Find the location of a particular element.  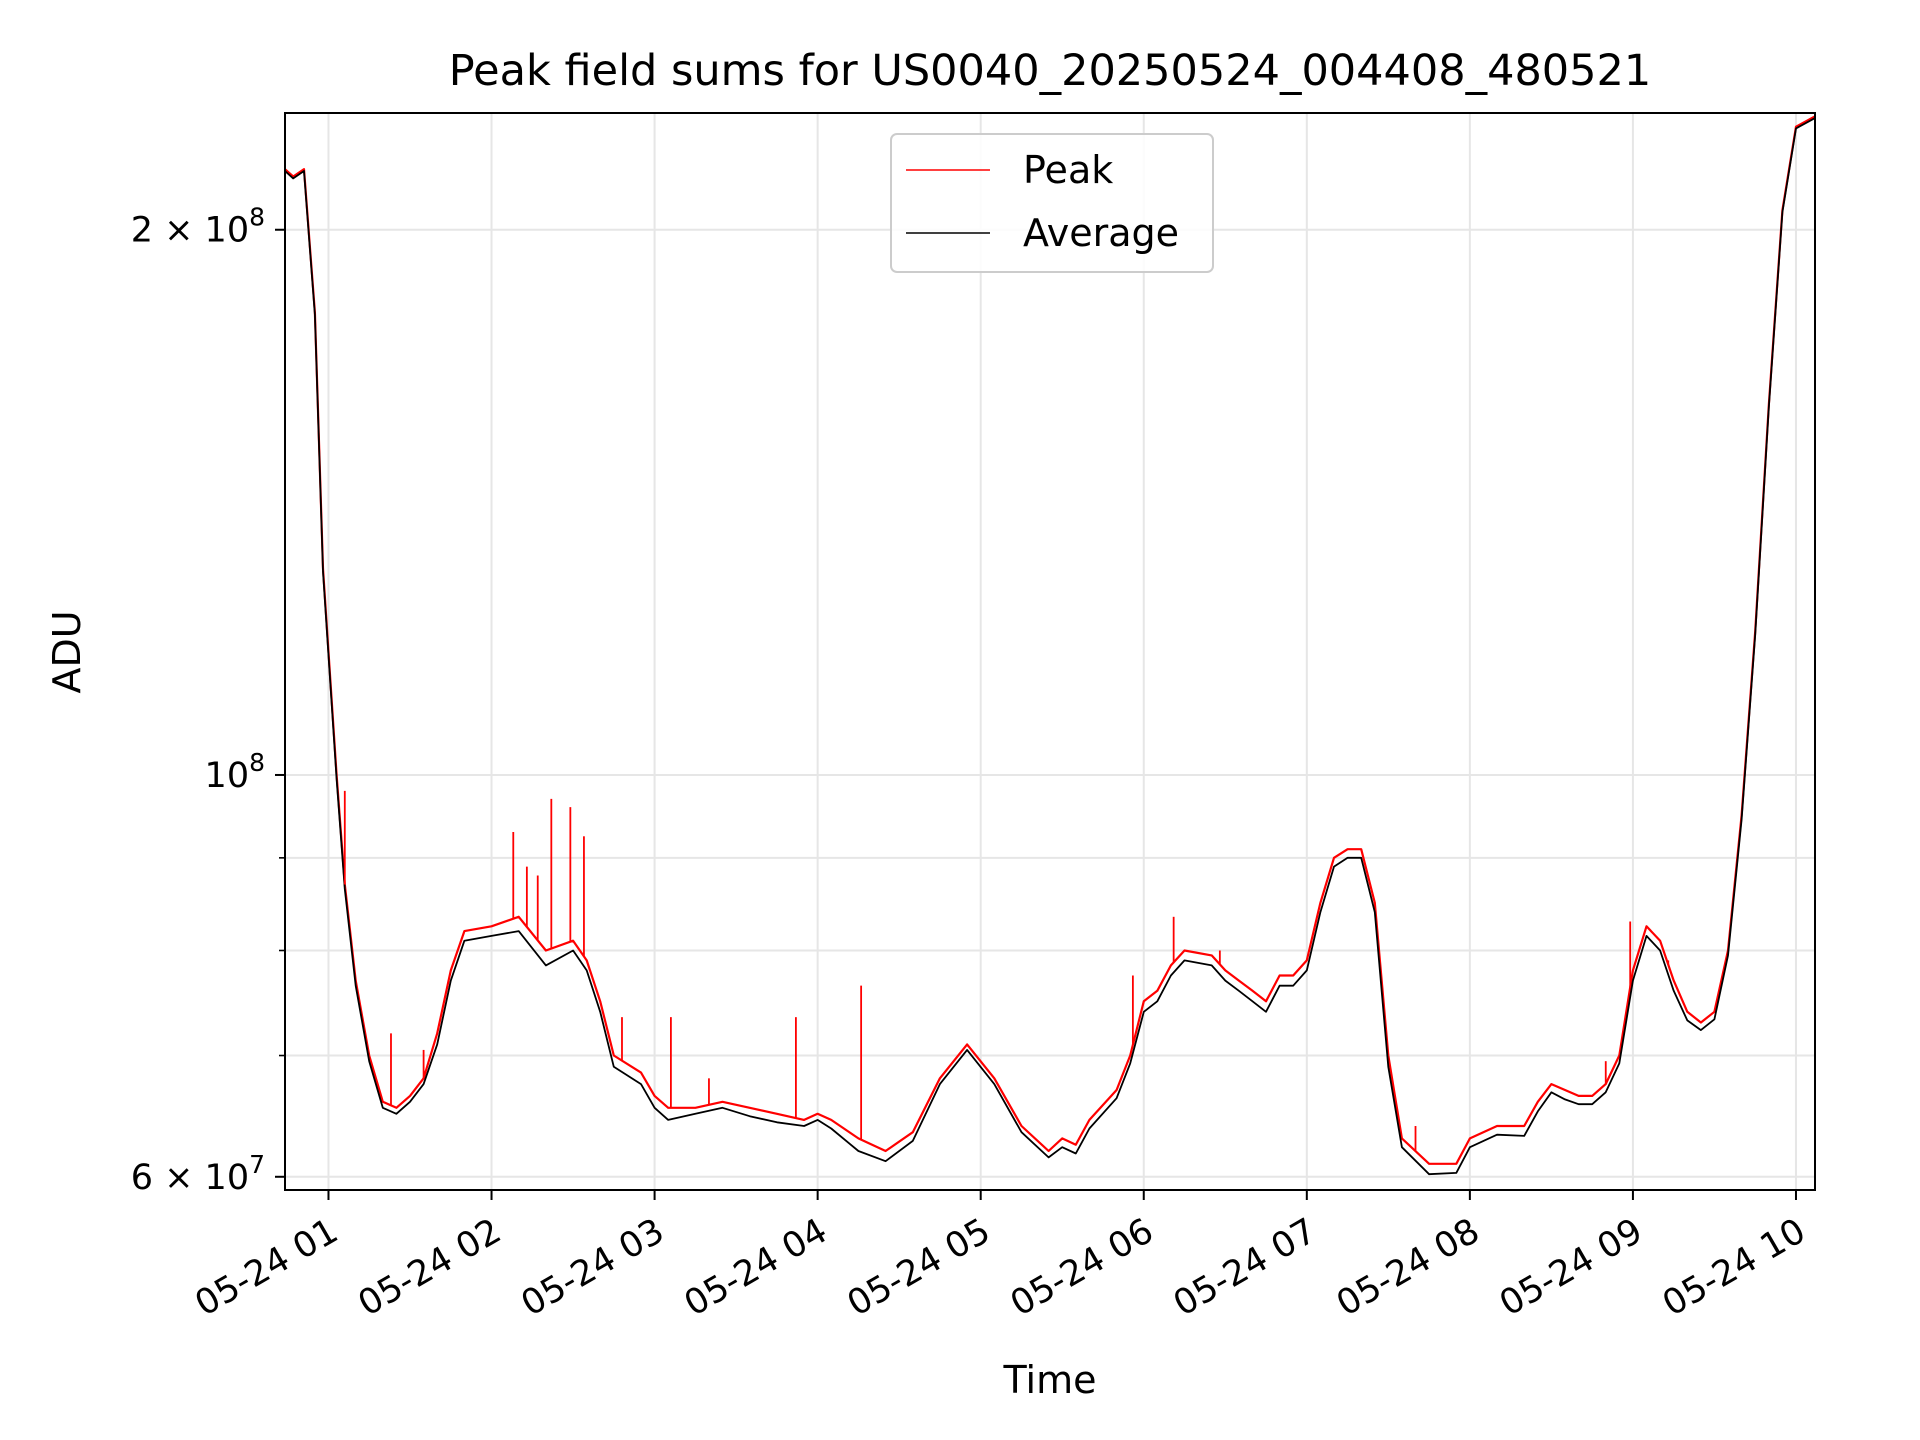

legend-peak-label: Peak is located at coordinates (1068, 170).